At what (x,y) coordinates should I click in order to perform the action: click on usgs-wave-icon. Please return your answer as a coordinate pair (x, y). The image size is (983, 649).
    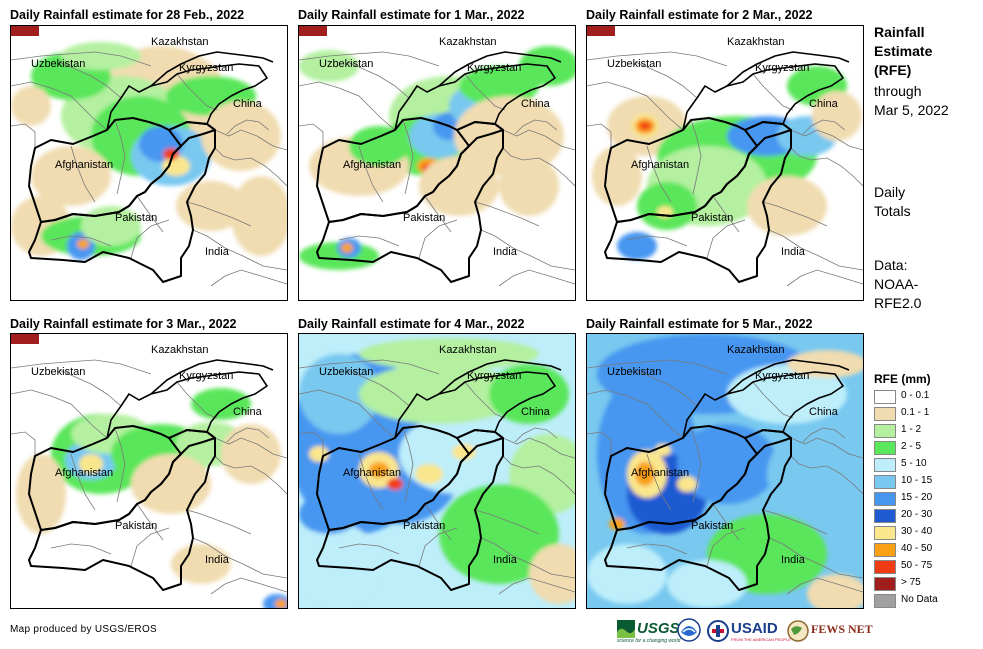
    Looking at the image, I should click on (626, 629).